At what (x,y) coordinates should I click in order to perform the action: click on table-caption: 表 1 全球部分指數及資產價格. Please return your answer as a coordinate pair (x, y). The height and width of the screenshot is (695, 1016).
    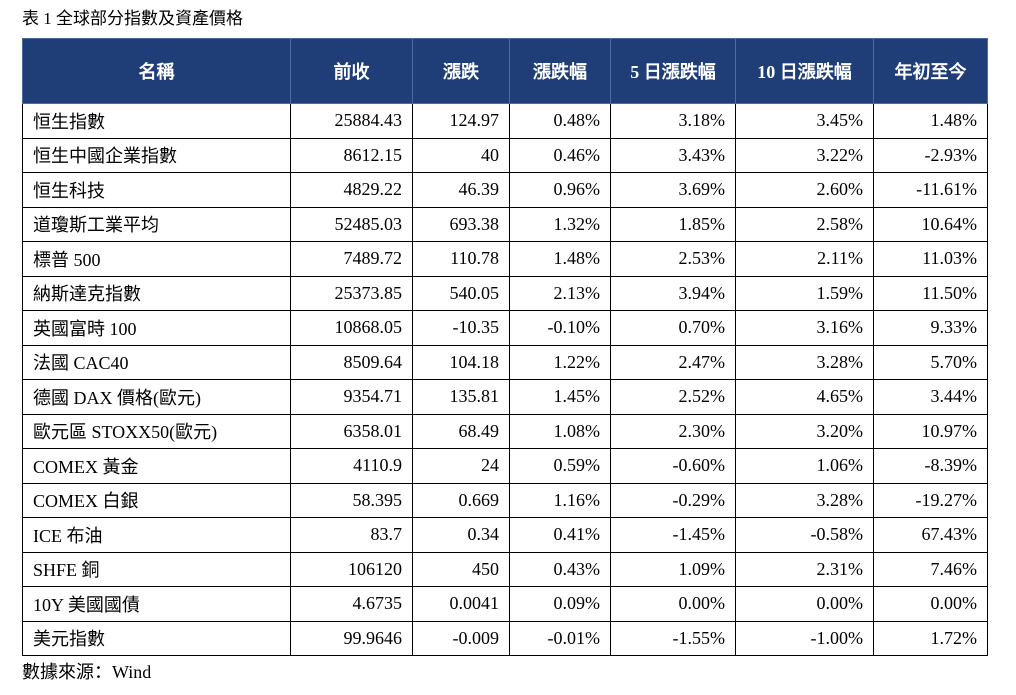
    Looking at the image, I should click on (132, 18).